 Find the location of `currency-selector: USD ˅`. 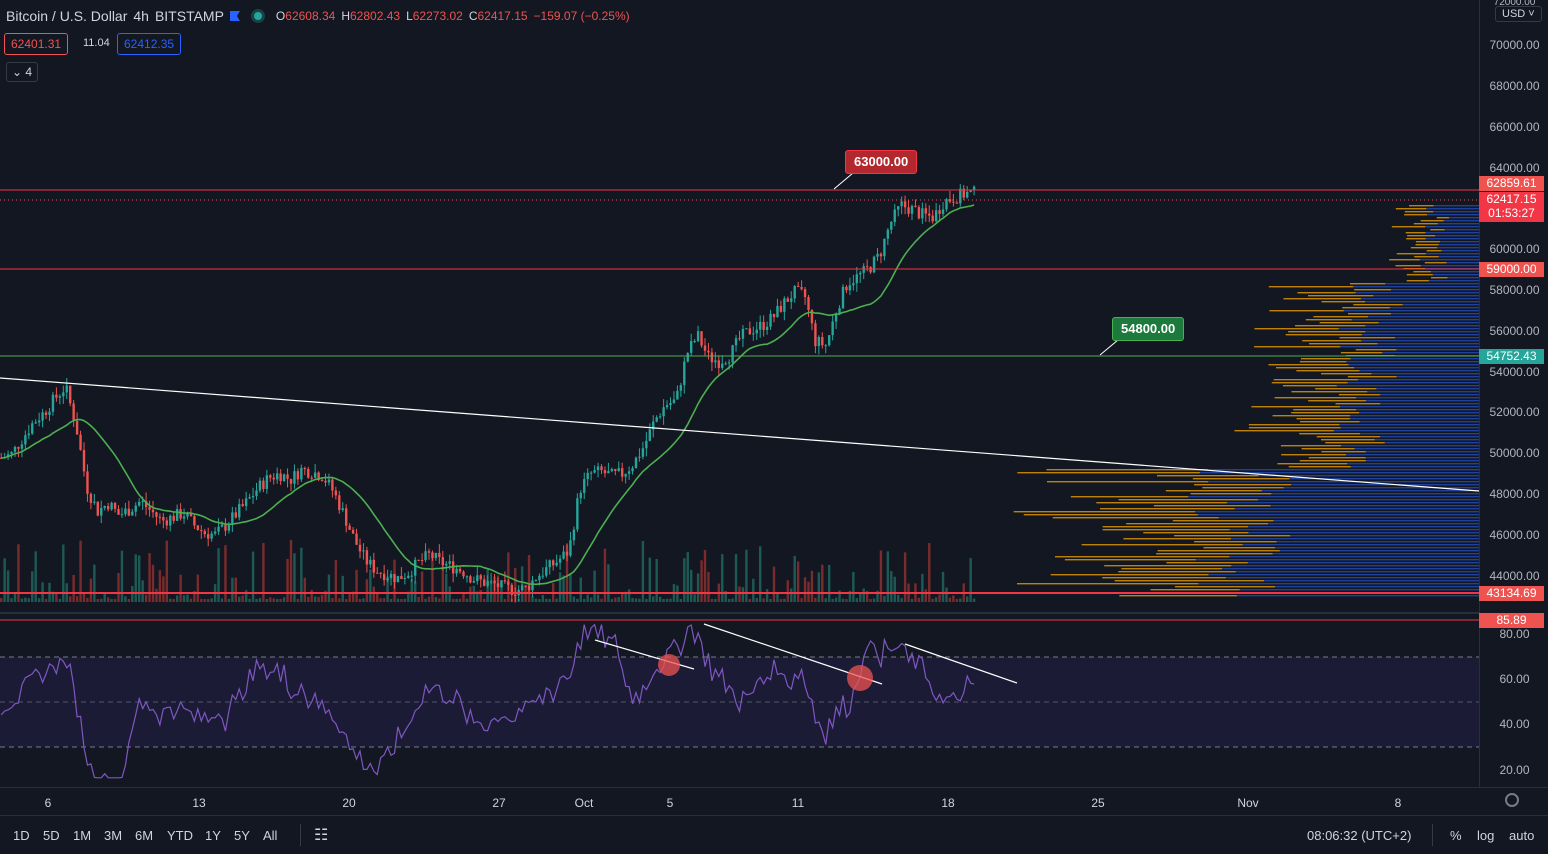

currency-selector: USD ˅ is located at coordinates (1518, 14).